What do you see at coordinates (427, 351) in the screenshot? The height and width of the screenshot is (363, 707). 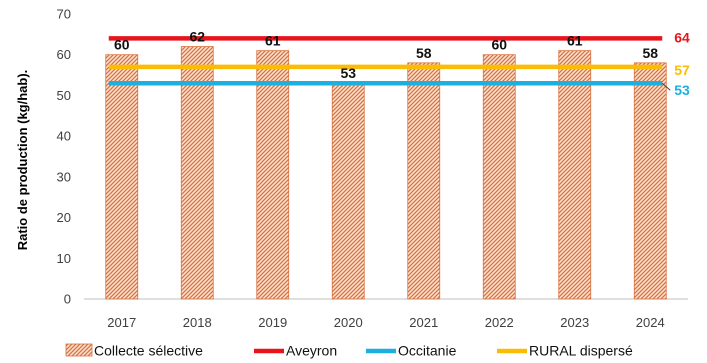 I see `legend-label: Occitanie` at bounding box center [427, 351].